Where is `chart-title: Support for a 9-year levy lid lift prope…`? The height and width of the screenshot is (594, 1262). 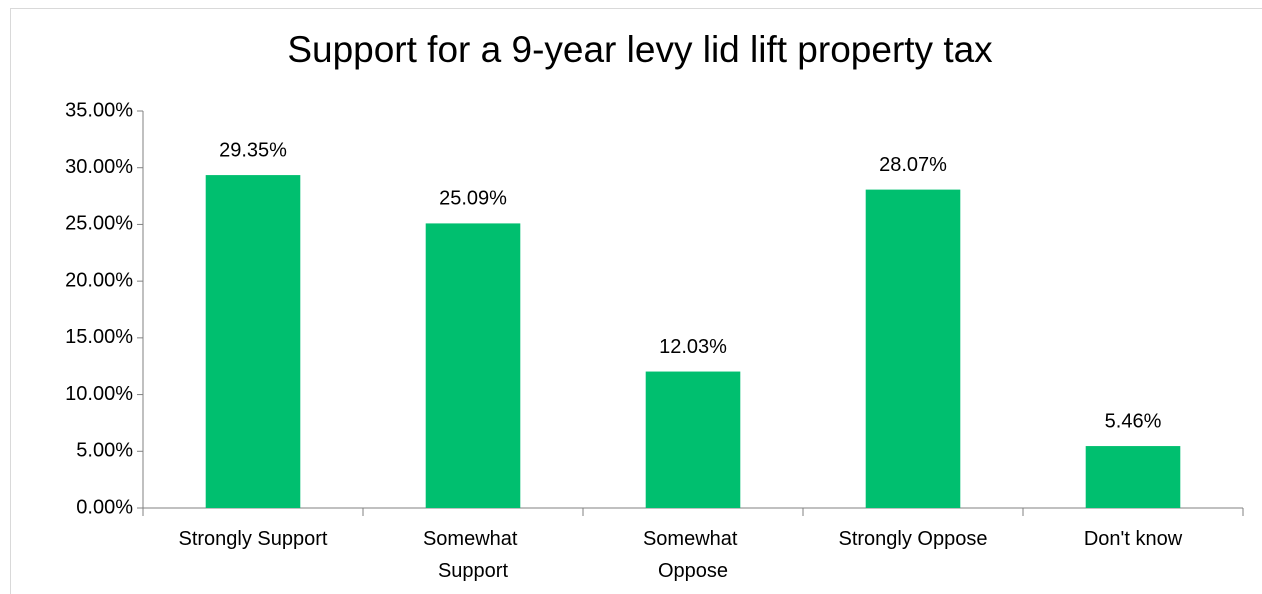
chart-title: Support for a 9-year levy lid lift prope… is located at coordinates (640, 49).